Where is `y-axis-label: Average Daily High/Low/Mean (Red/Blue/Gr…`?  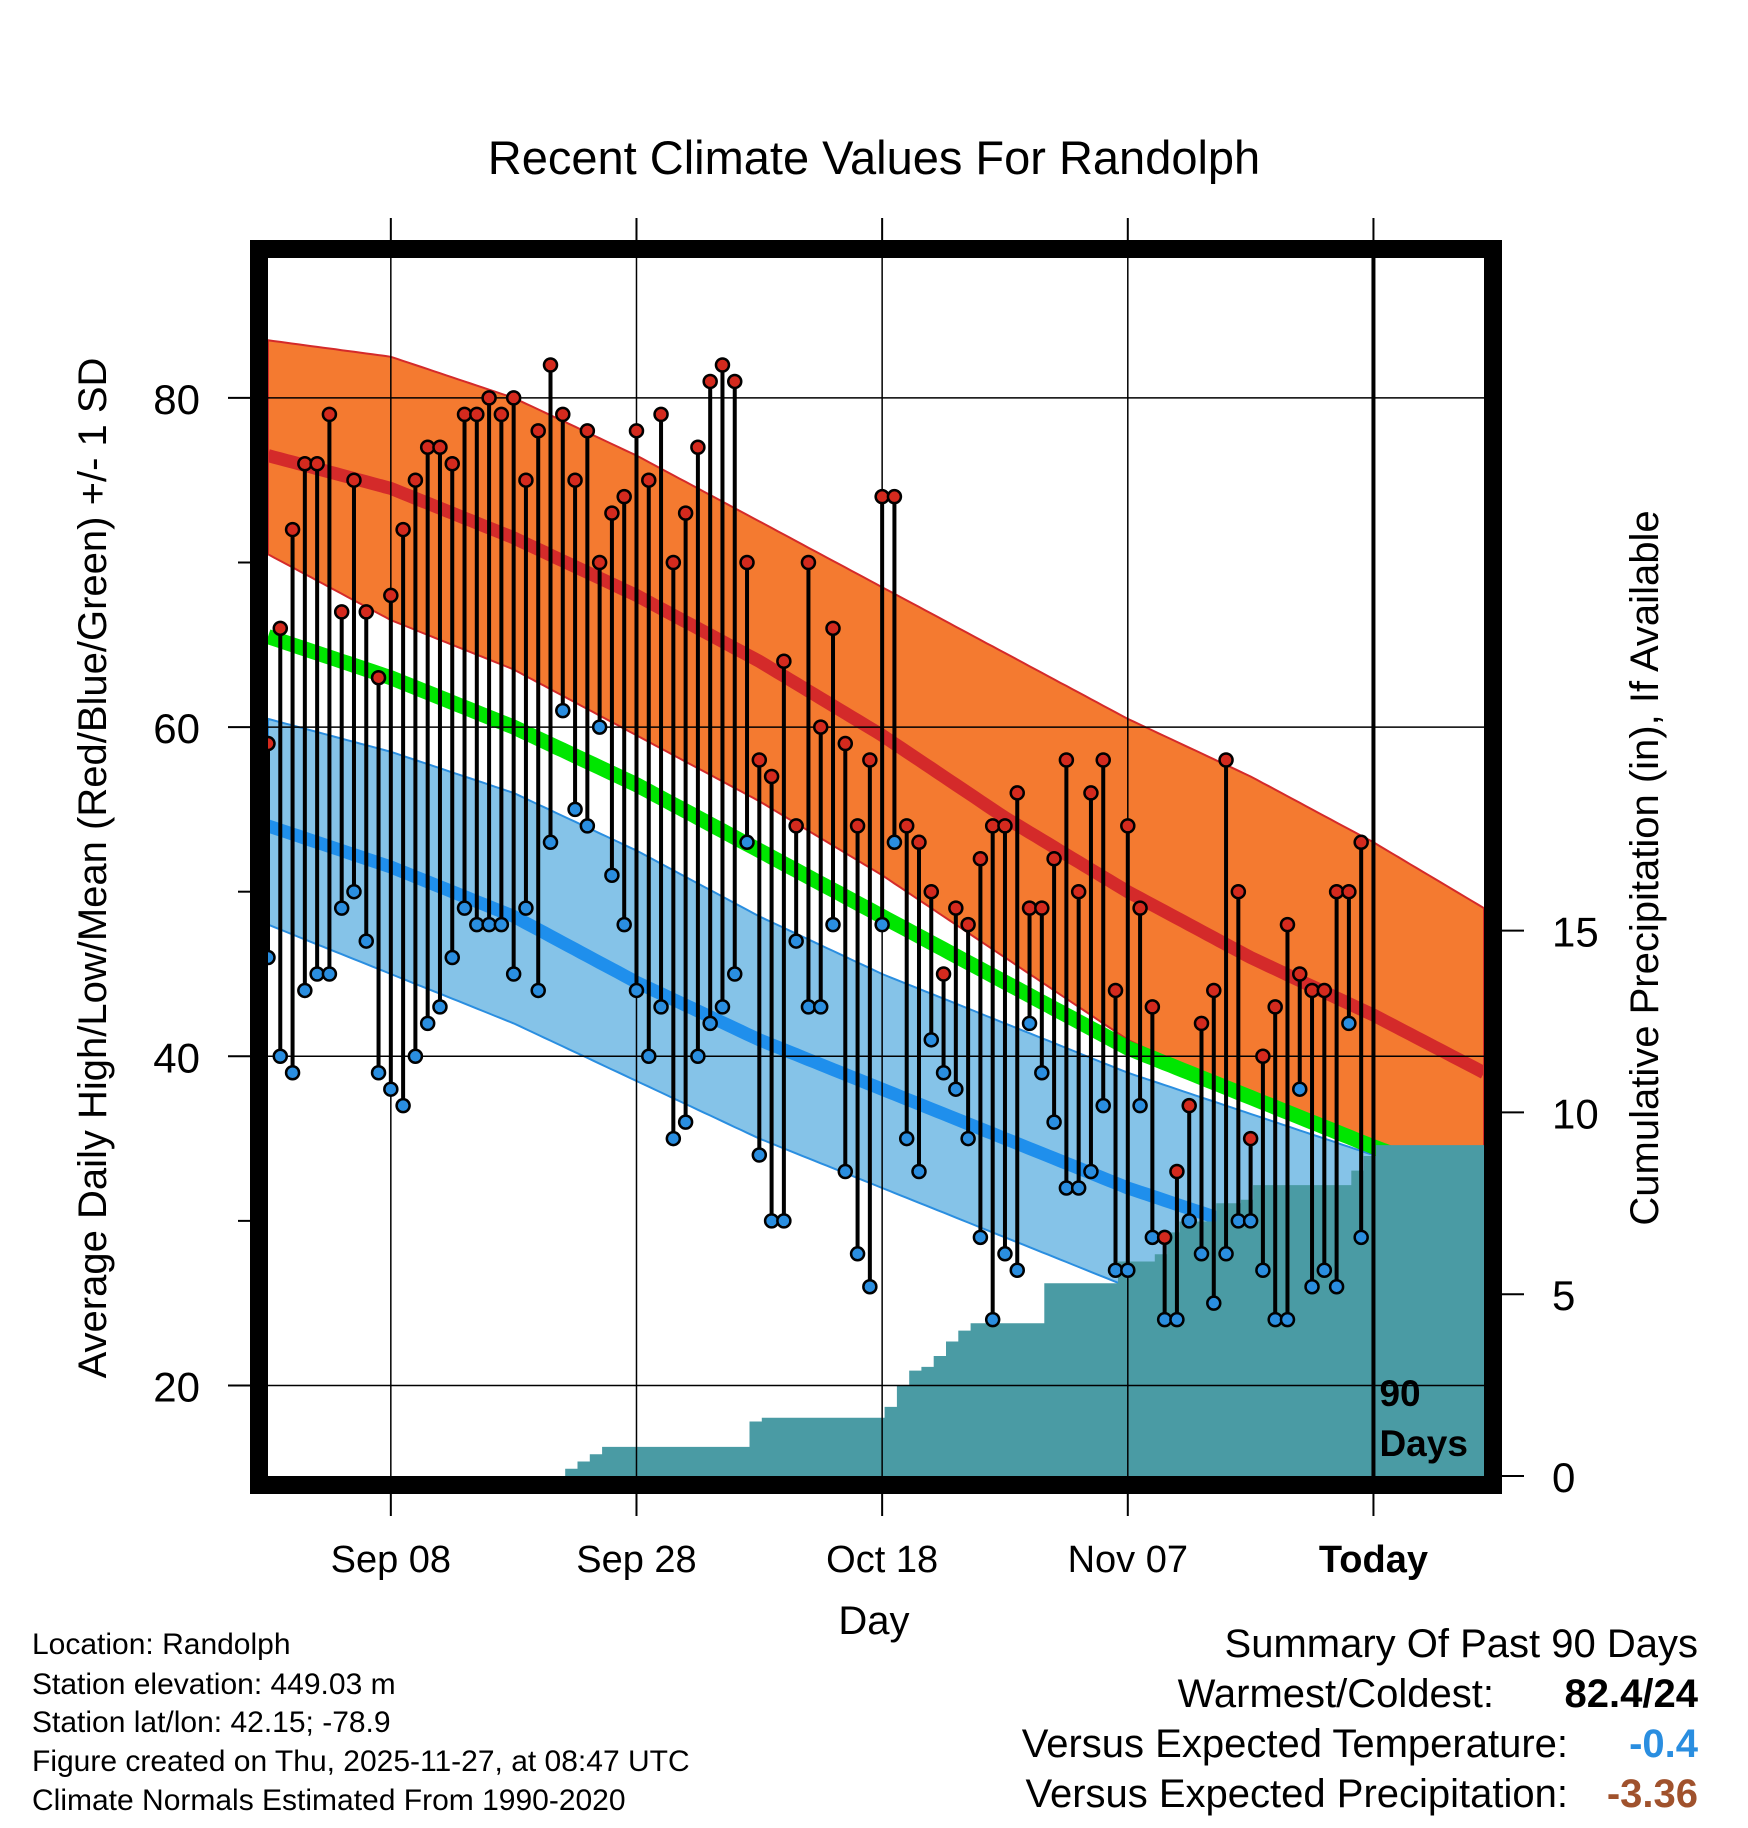
y-axis-label: Average Daily High/Low/Mean (Red/Blue/Gr… is located at coordinates (93, 868).